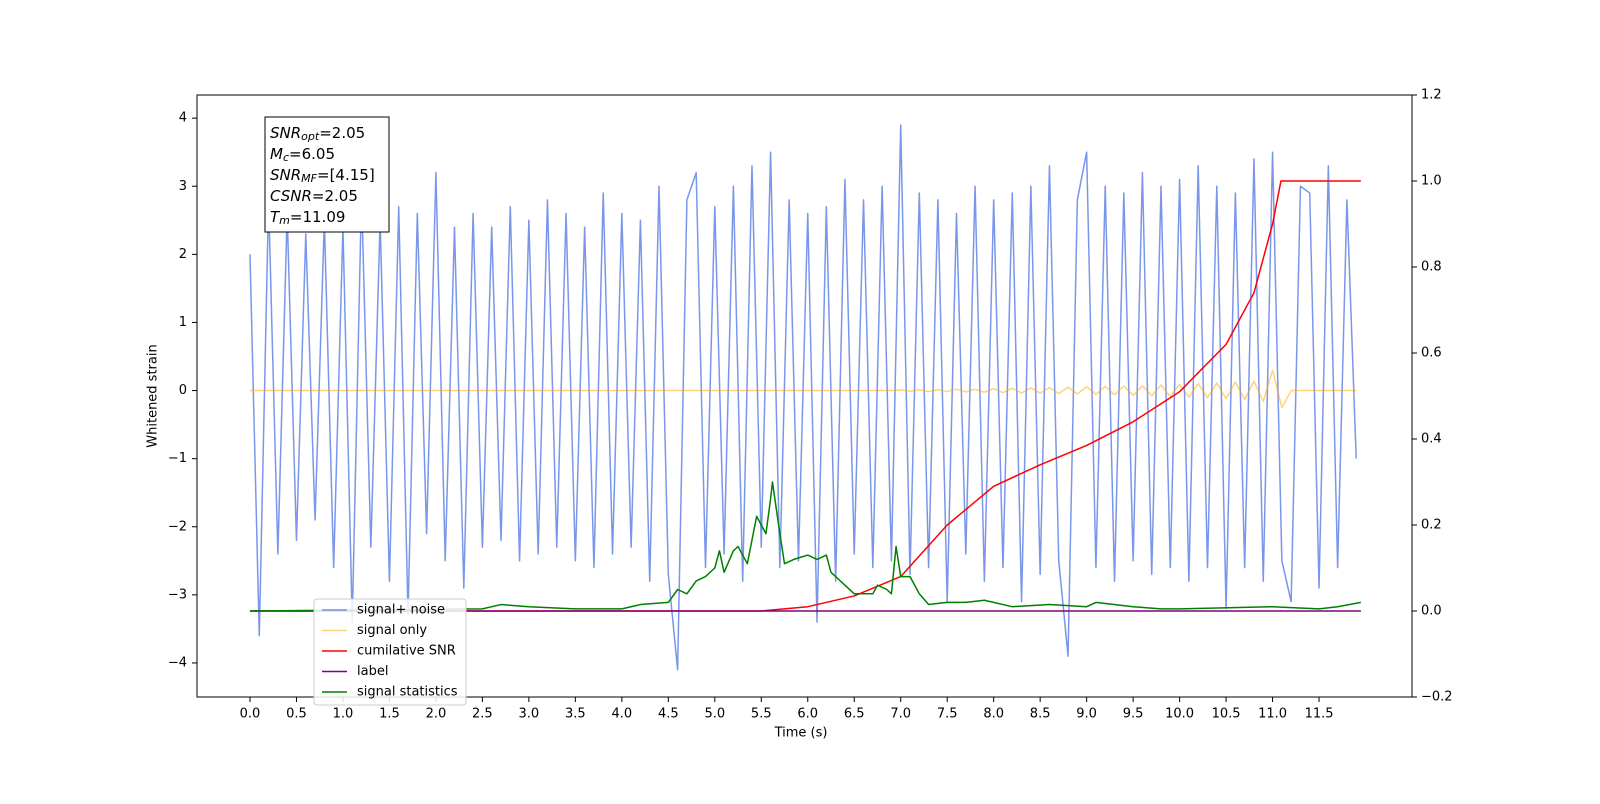 This screenshot has width=1600, height=804. I want to click on y2-tick-label: 0.2, so click(1431, 525).